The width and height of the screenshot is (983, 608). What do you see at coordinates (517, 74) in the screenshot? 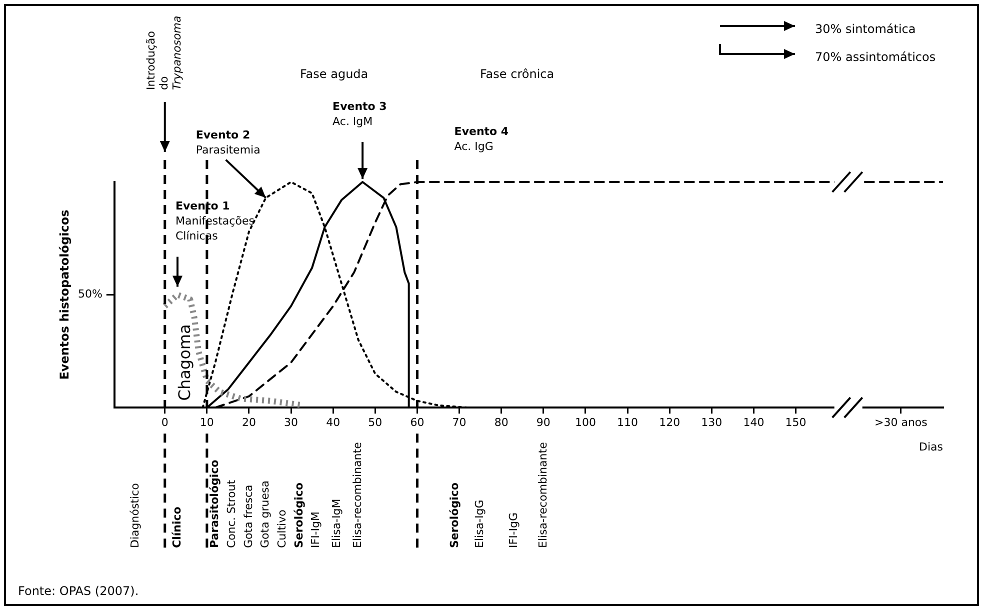
I see `text: Fase crônica` at bounding box center [517, 74].